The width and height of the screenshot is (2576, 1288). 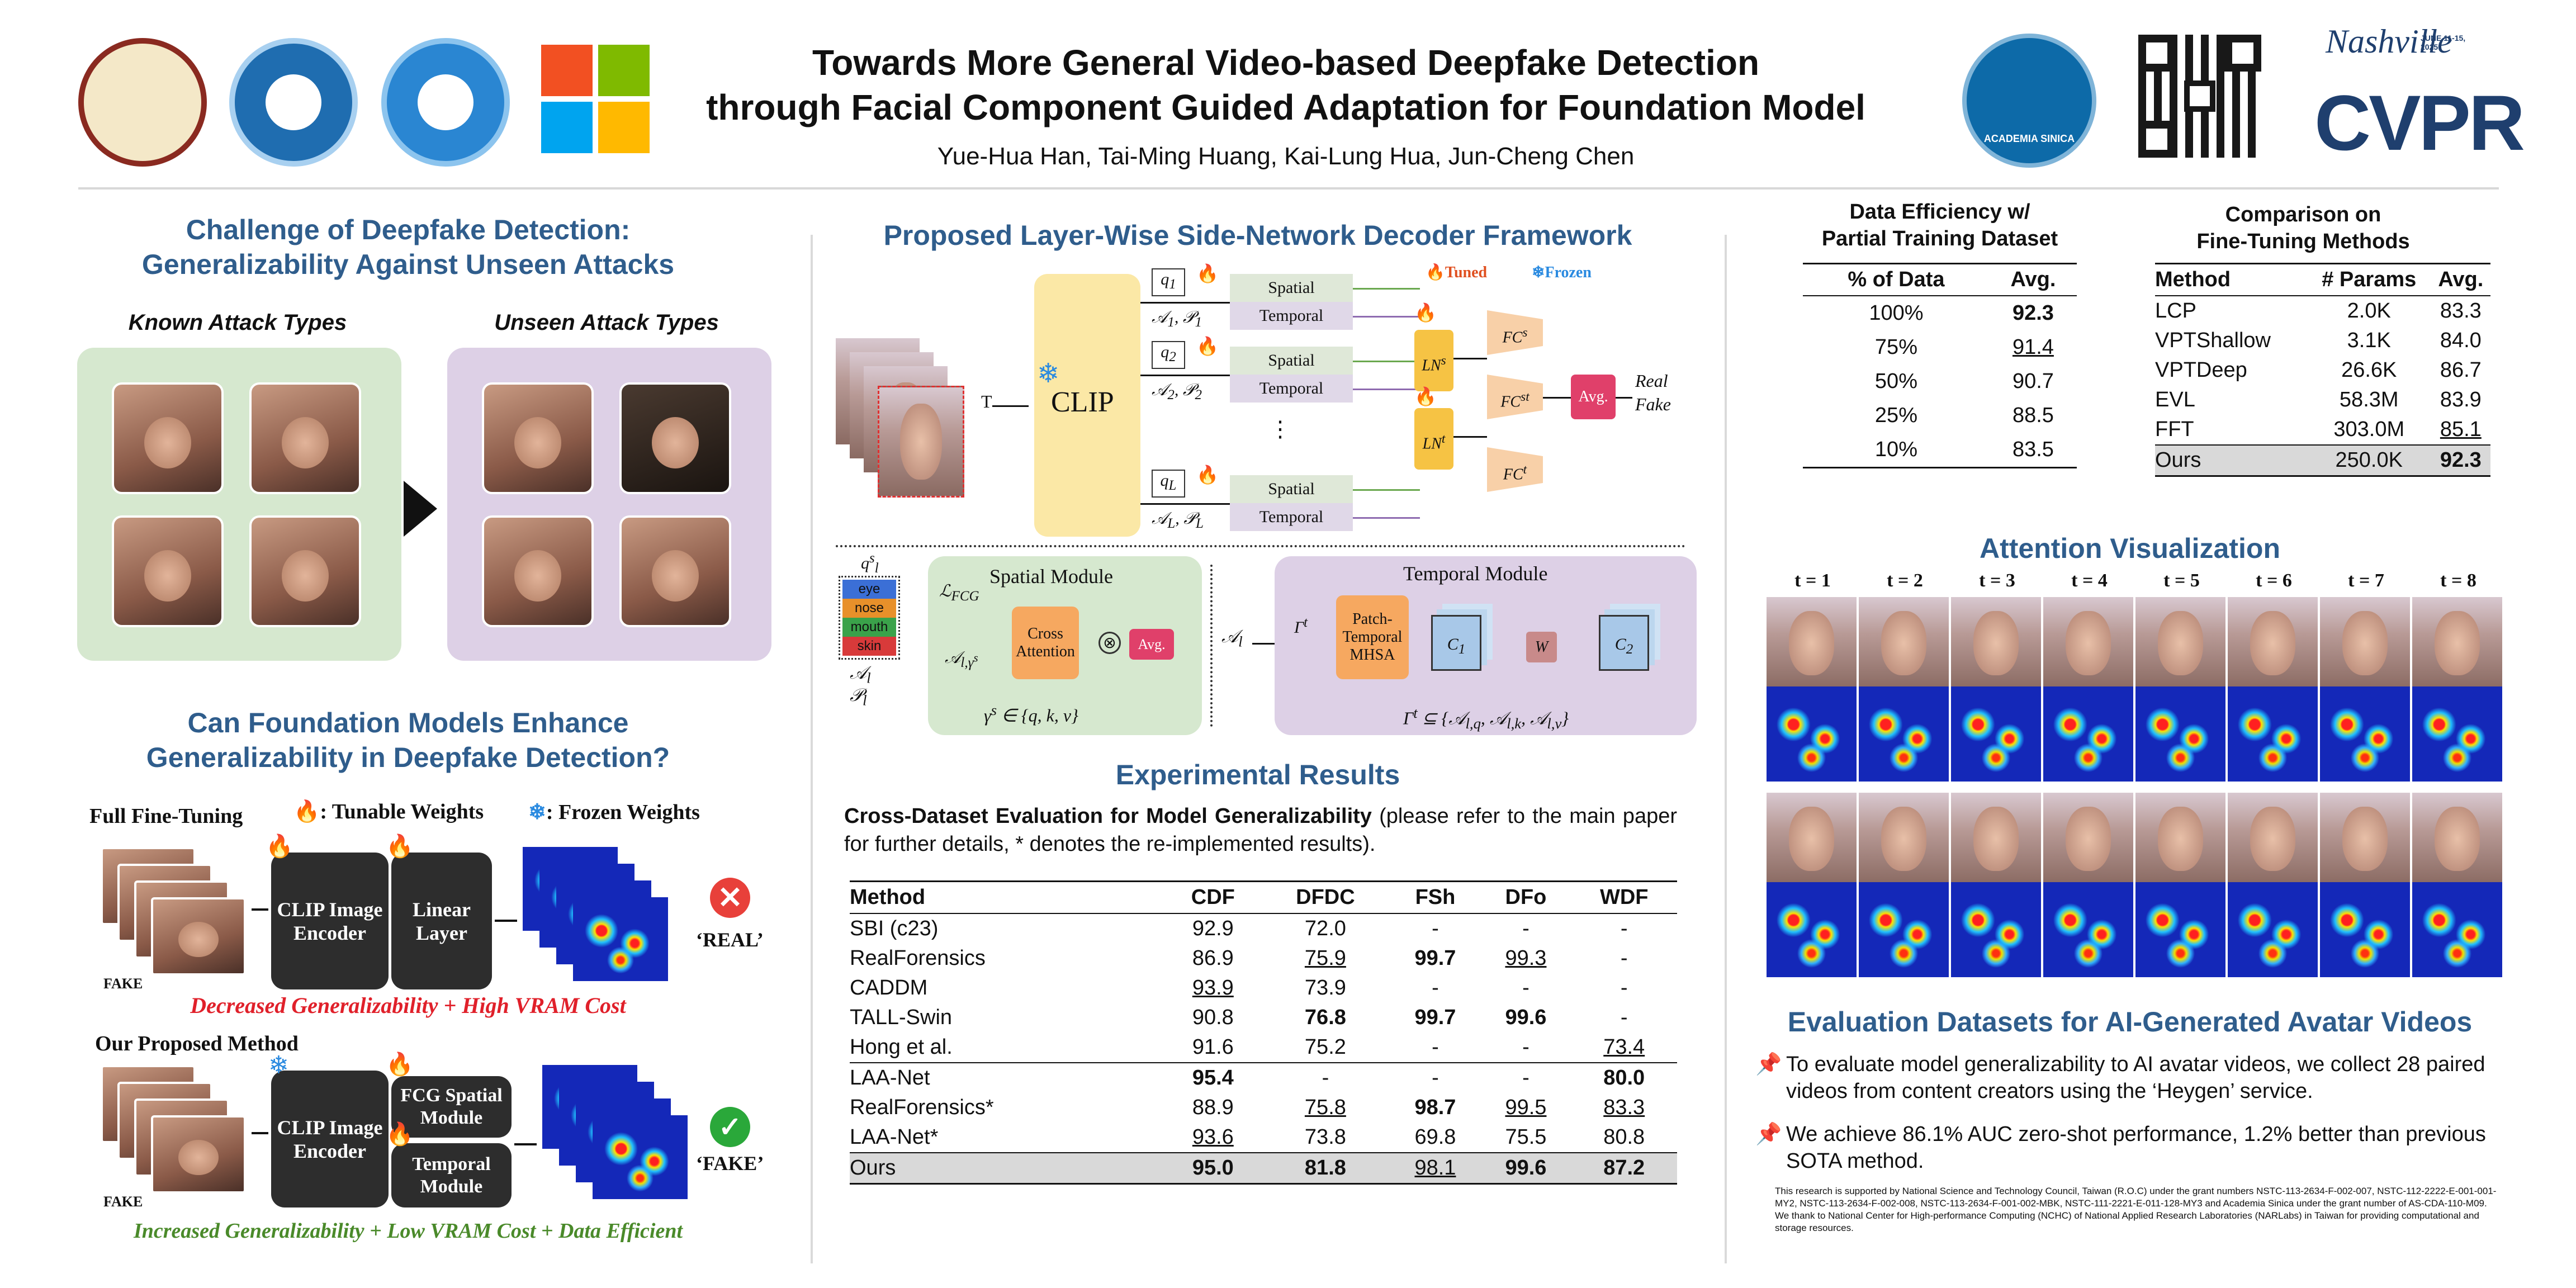 What do you see at coordinates (1433, 361) in the screenshot?
I see `ln-spatial-block: LNs` at bounding box center [1433, 361].